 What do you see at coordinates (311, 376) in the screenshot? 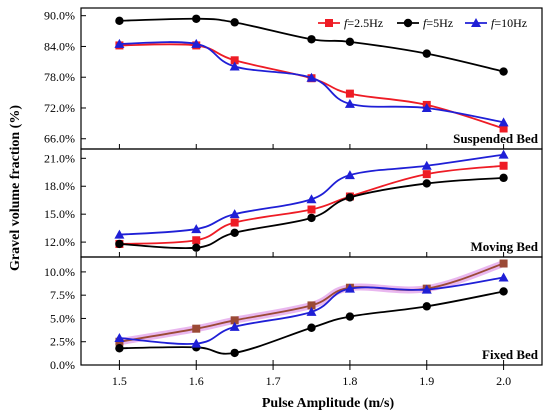
I see `x-axis: 1.5 1.6 1.7 1.8 1.9 2.0` at bounding box center [311, 376].